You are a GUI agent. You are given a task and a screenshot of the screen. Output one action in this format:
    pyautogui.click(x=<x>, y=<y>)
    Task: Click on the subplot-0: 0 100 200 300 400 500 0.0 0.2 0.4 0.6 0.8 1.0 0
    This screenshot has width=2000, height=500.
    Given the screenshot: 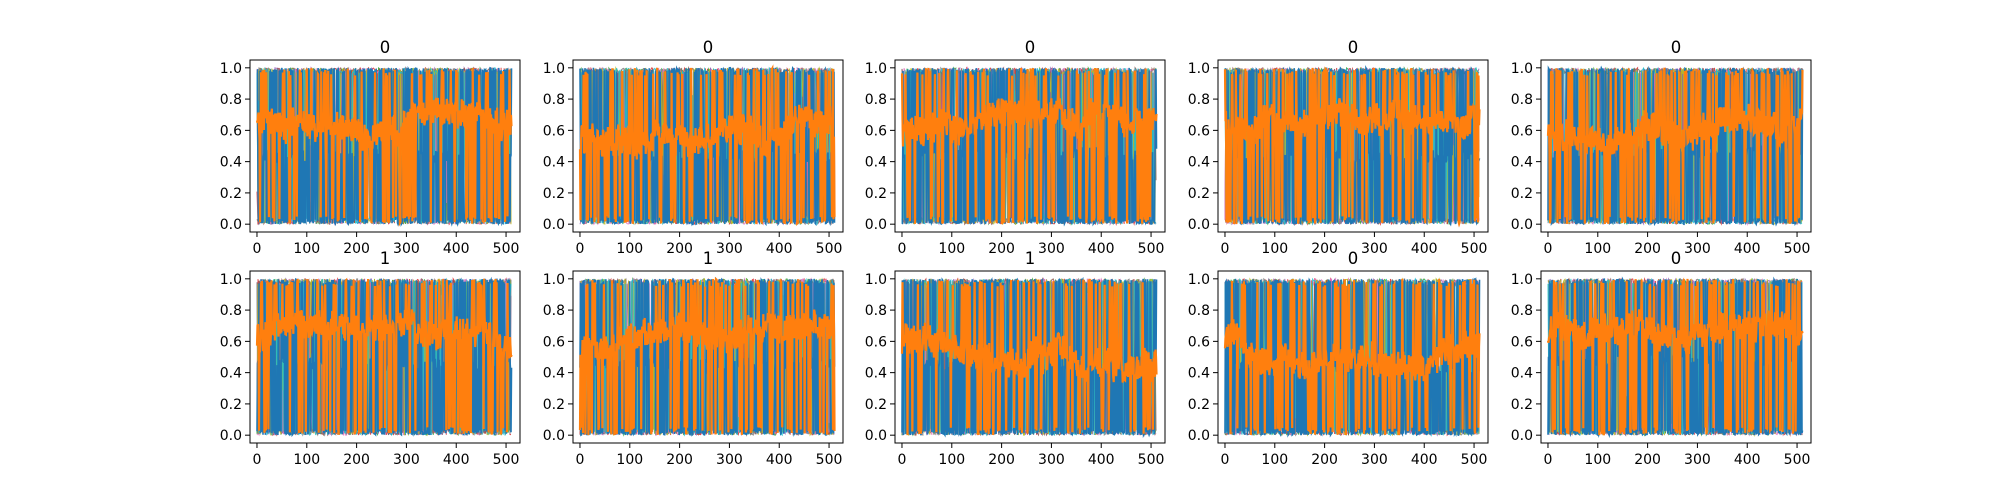 What is the action you would take?
    pyautogui.click(x=370, y=147)
    